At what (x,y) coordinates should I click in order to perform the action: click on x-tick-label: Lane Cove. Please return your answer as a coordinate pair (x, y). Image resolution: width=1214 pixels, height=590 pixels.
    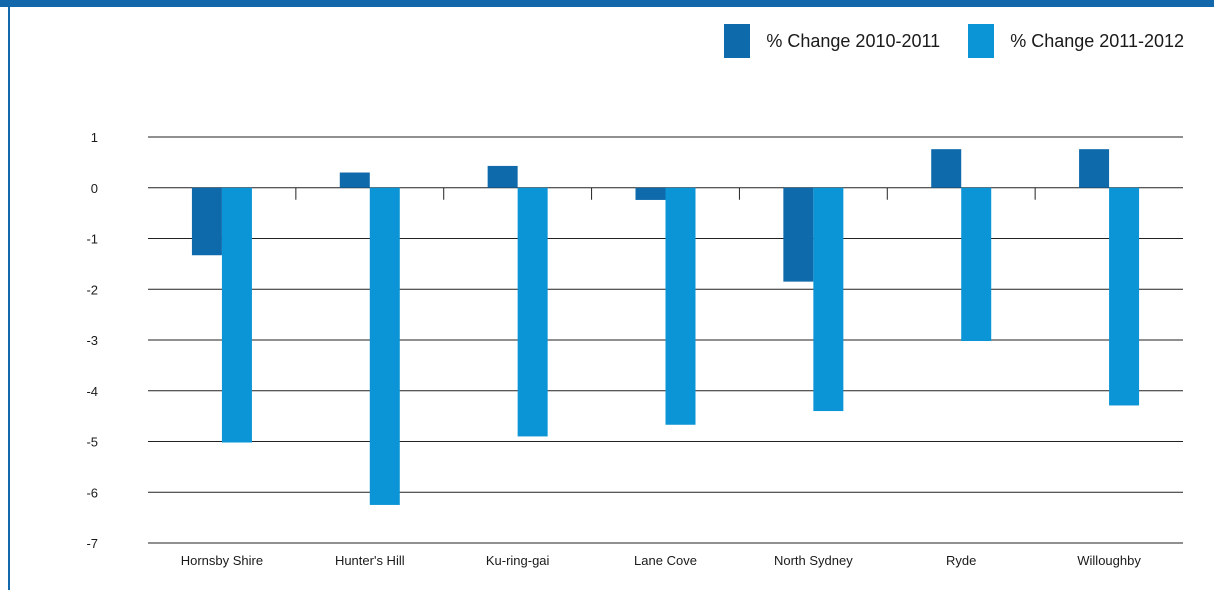
    Looking at the image, I should click on (665, 560).